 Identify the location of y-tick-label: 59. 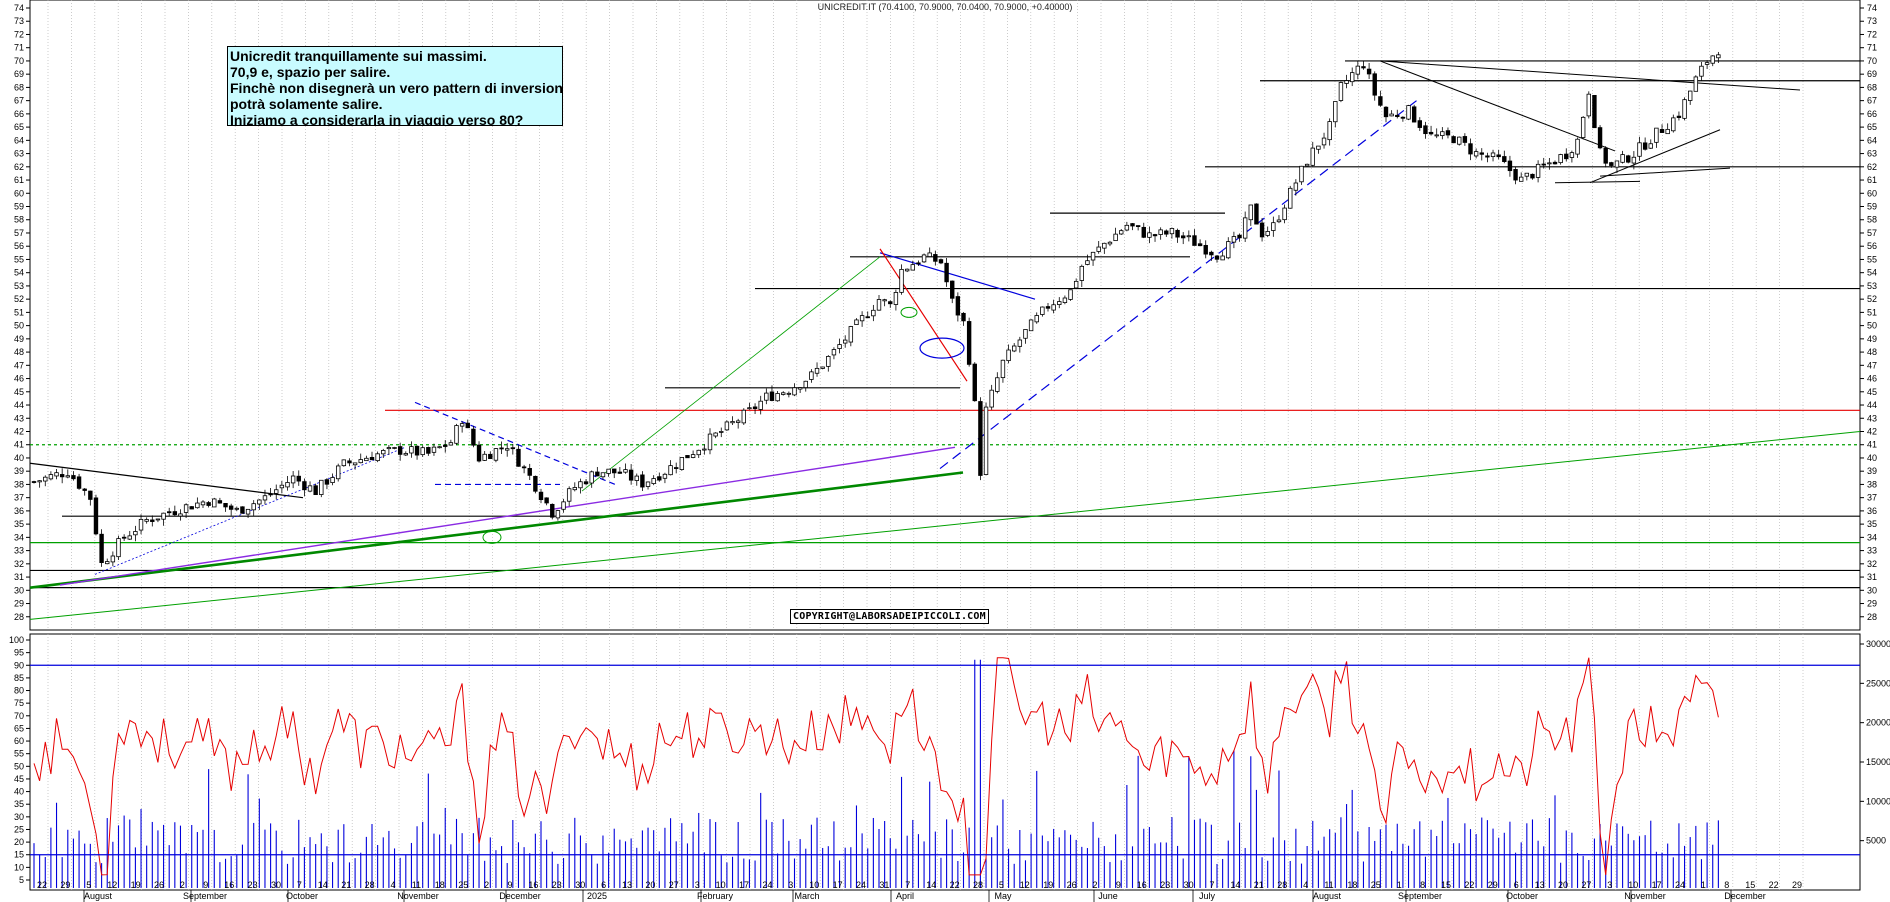
(19, 207).